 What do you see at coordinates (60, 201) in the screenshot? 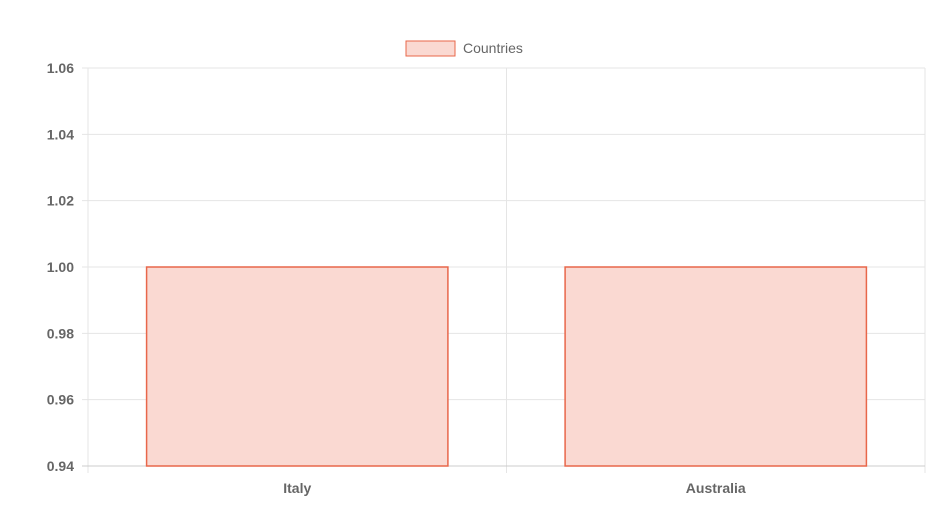
I see `y-tick-label: 1.02` at bounding box center [60, 201].